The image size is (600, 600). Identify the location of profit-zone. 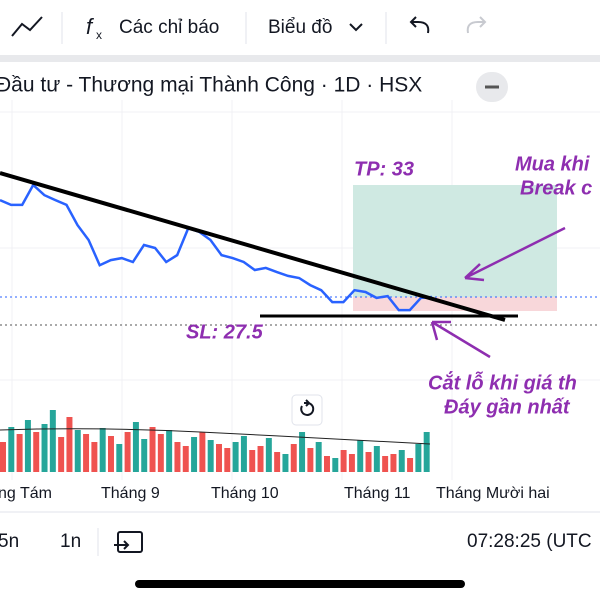
(455, 241).